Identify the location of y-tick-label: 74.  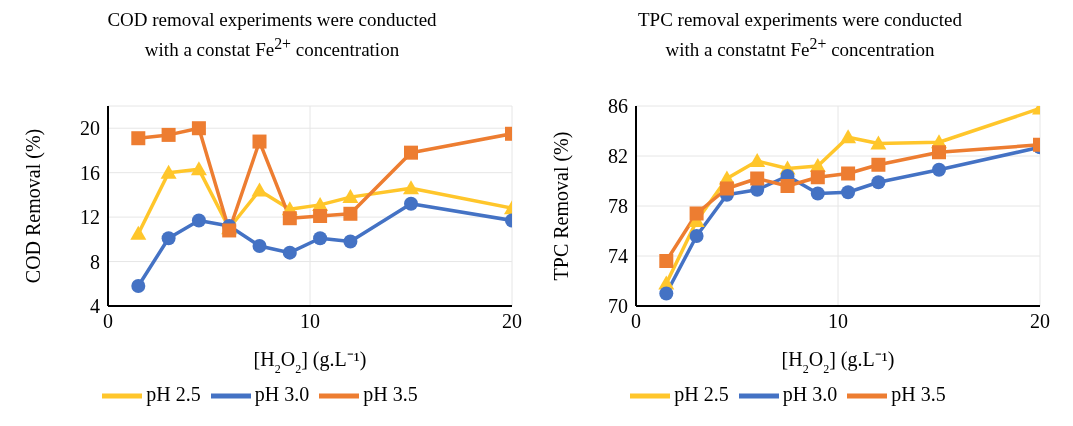
(618, 256).